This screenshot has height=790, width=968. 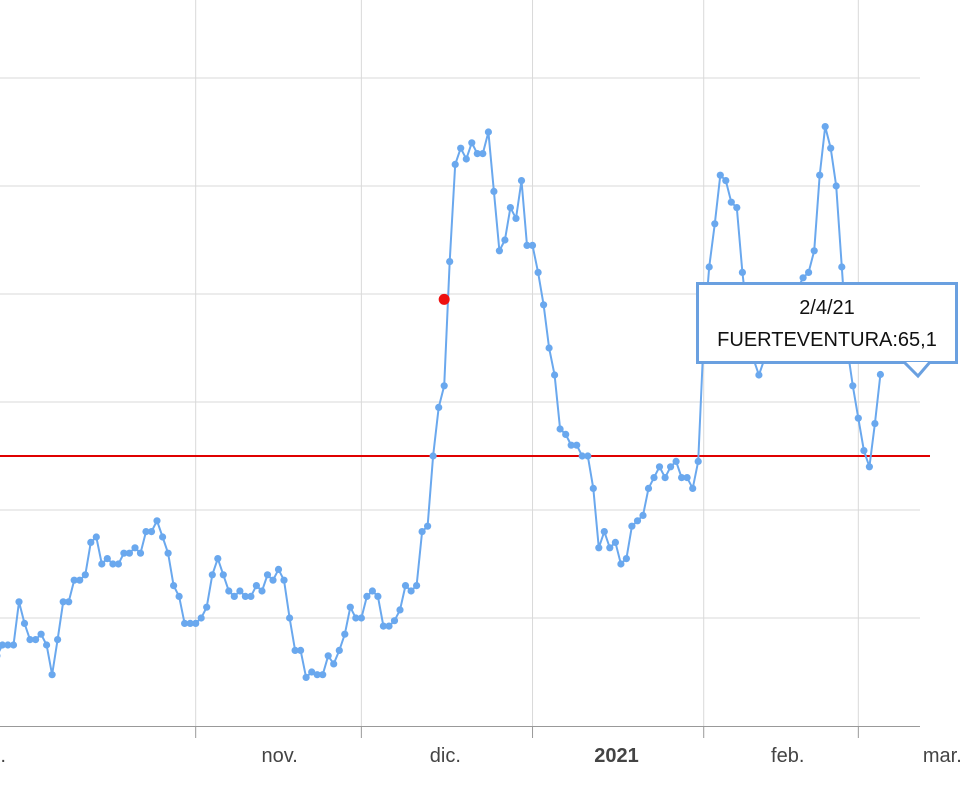 I want to click on highlight-marker, so click(x=444, y=299).